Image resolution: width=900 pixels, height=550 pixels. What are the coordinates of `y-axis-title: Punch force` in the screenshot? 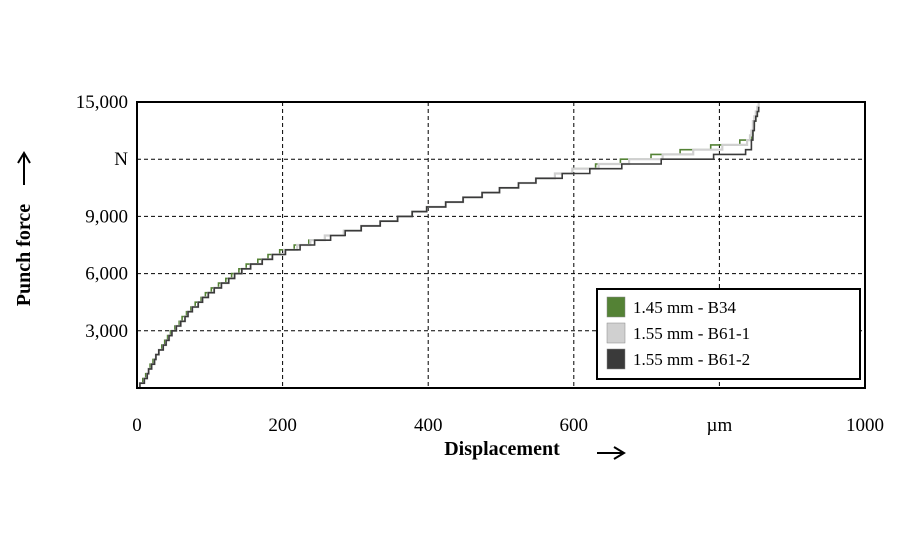 It's located at (24, 229).